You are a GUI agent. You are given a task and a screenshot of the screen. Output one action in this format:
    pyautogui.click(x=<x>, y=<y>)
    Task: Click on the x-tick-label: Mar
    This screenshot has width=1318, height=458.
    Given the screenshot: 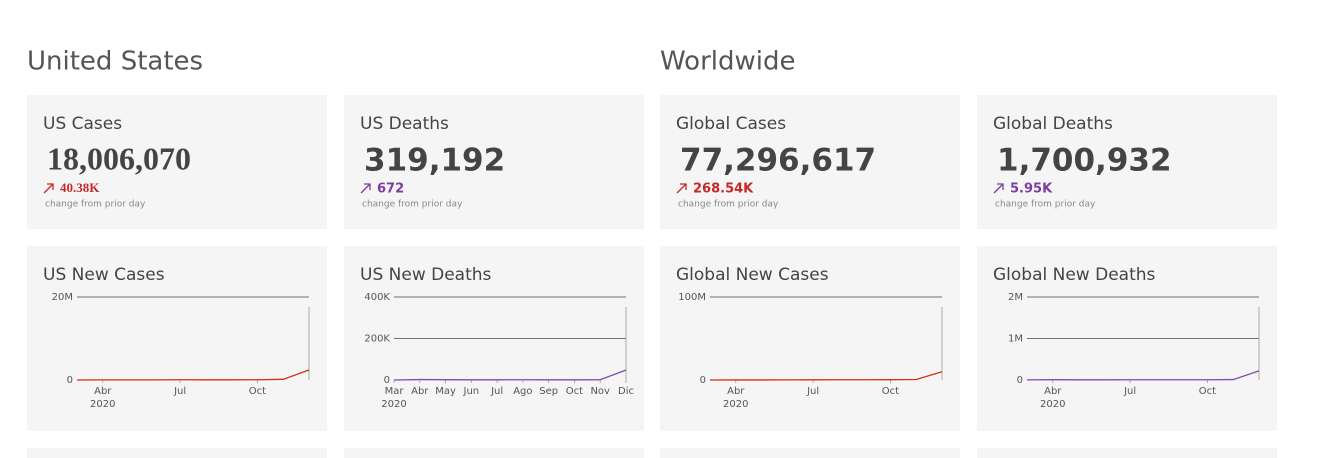 What is the action you would take?
    pyautogui.click(x=395, y=391)
    